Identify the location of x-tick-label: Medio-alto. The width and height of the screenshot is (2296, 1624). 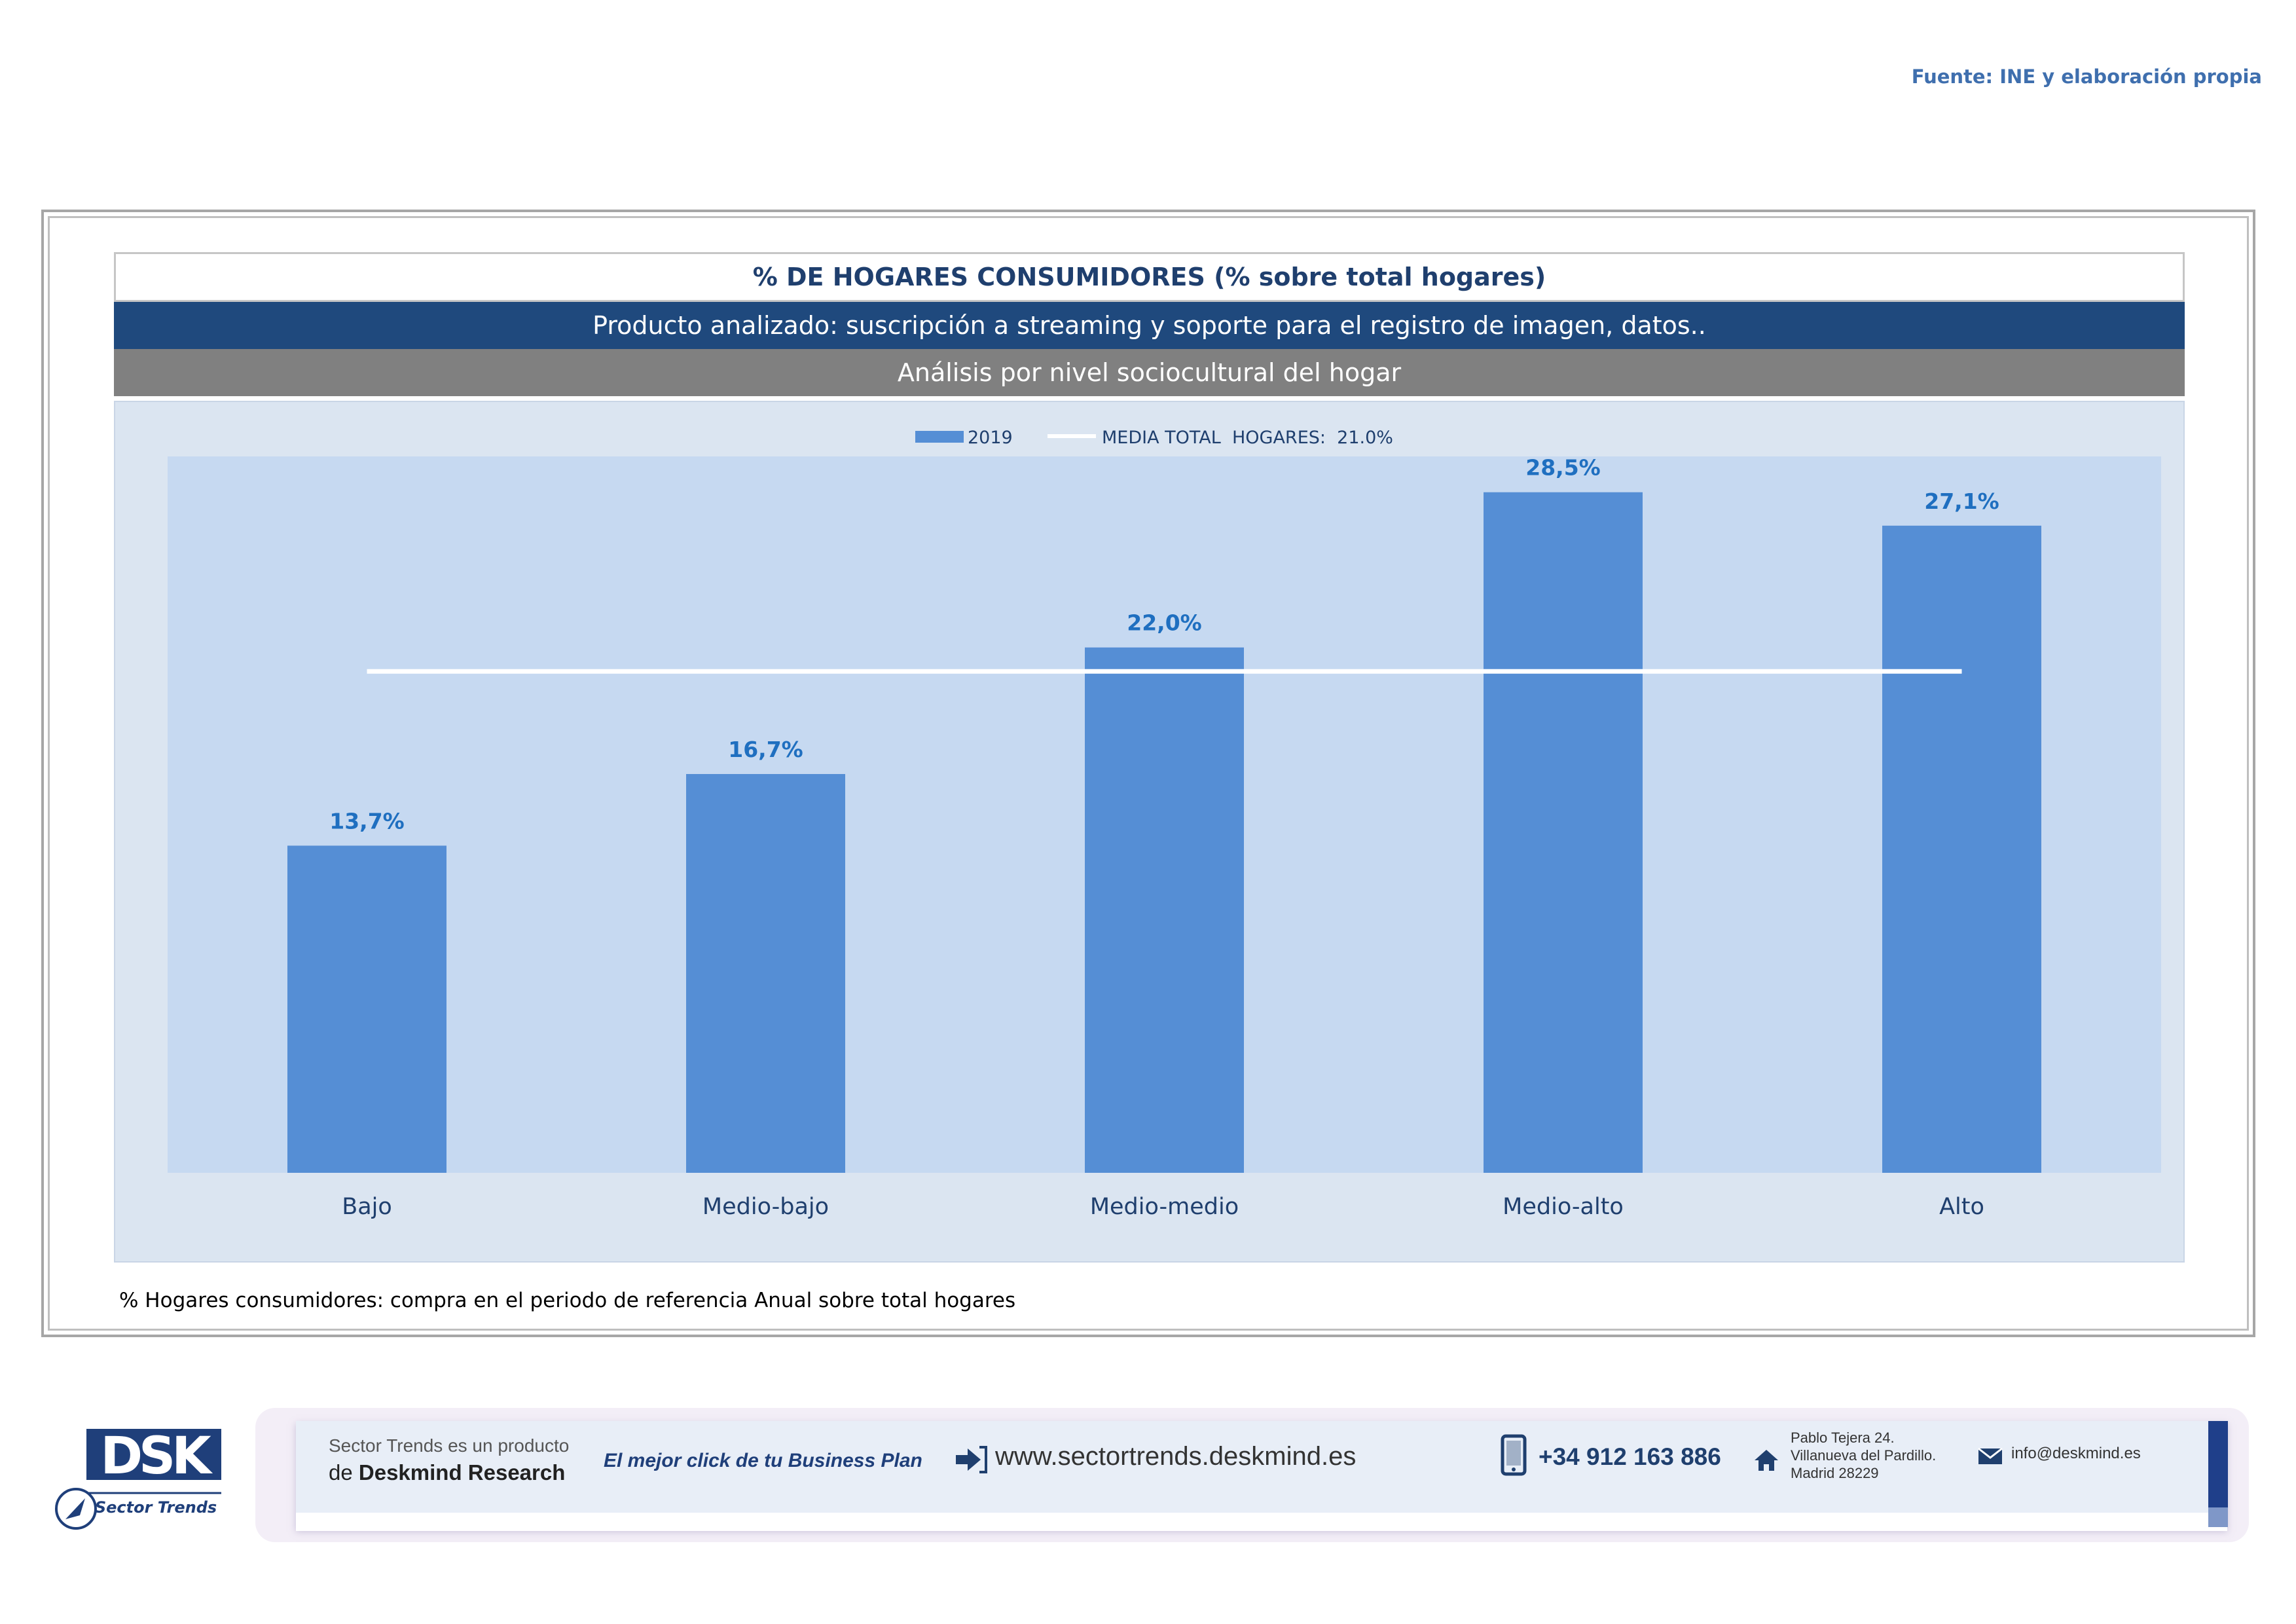
(1563, 1207).